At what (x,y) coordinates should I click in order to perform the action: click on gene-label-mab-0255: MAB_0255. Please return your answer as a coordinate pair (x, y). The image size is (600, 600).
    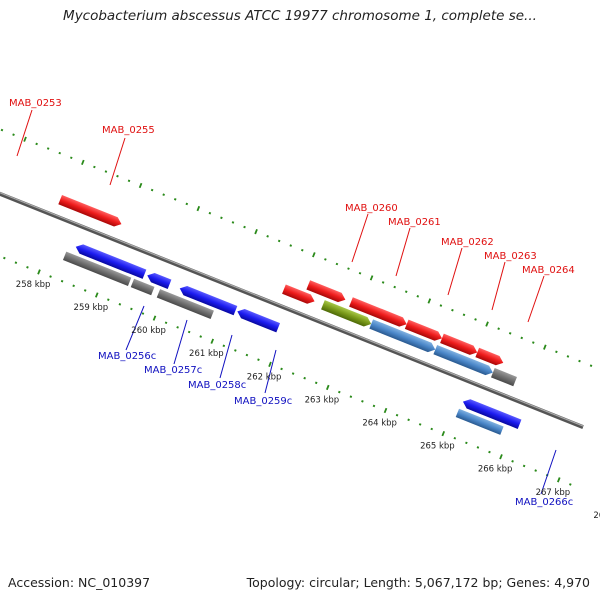
    Looking at the image, I should click on (128, 130).